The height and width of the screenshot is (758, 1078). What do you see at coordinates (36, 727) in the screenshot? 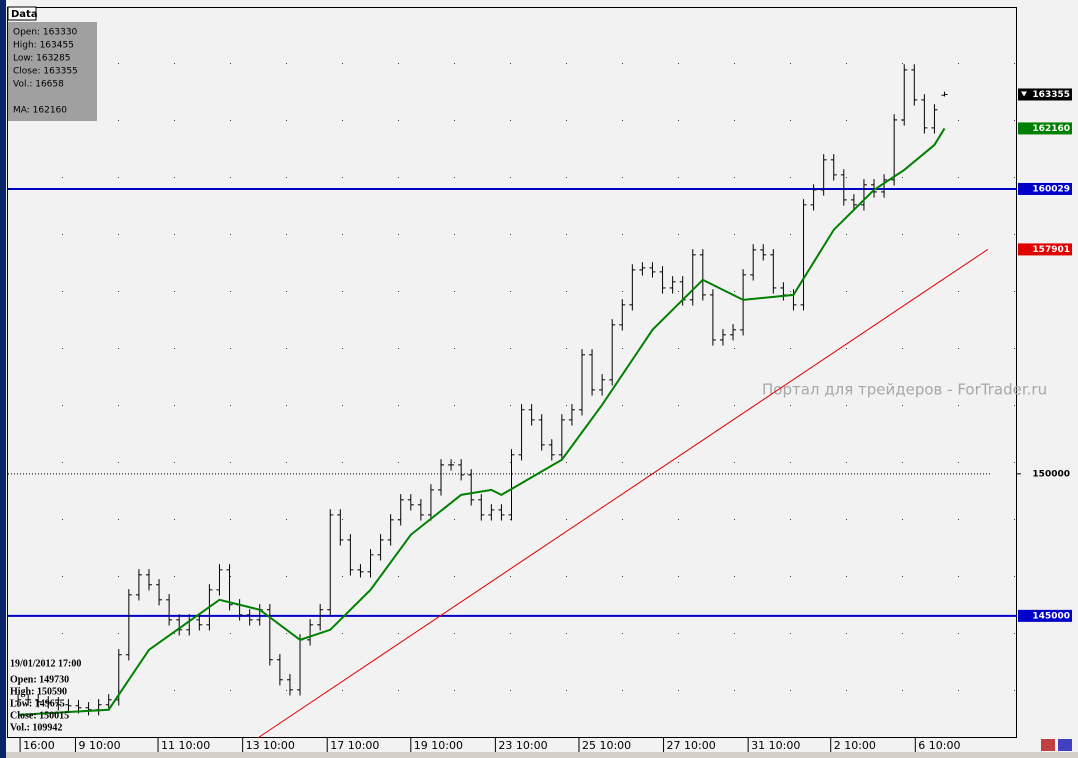
I see `cursor-info-line: Vol.: 109942` at bounding box center [36, 727].